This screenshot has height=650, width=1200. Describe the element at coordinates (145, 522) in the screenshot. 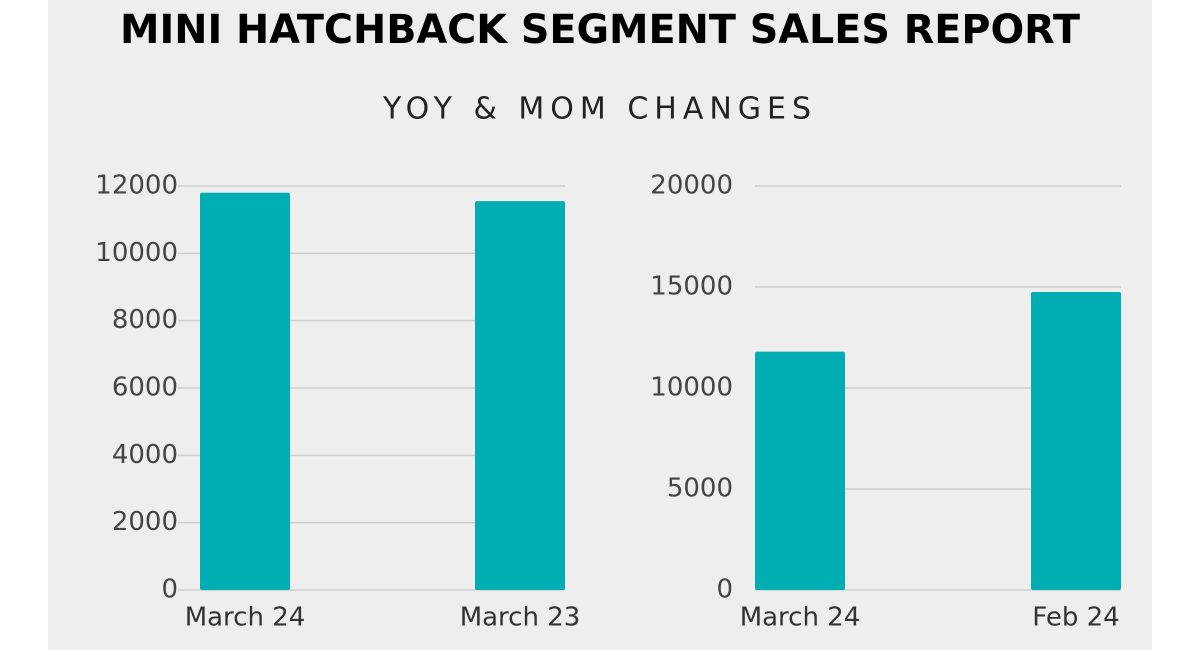

I see `y-tick-label: 2000` at that location.